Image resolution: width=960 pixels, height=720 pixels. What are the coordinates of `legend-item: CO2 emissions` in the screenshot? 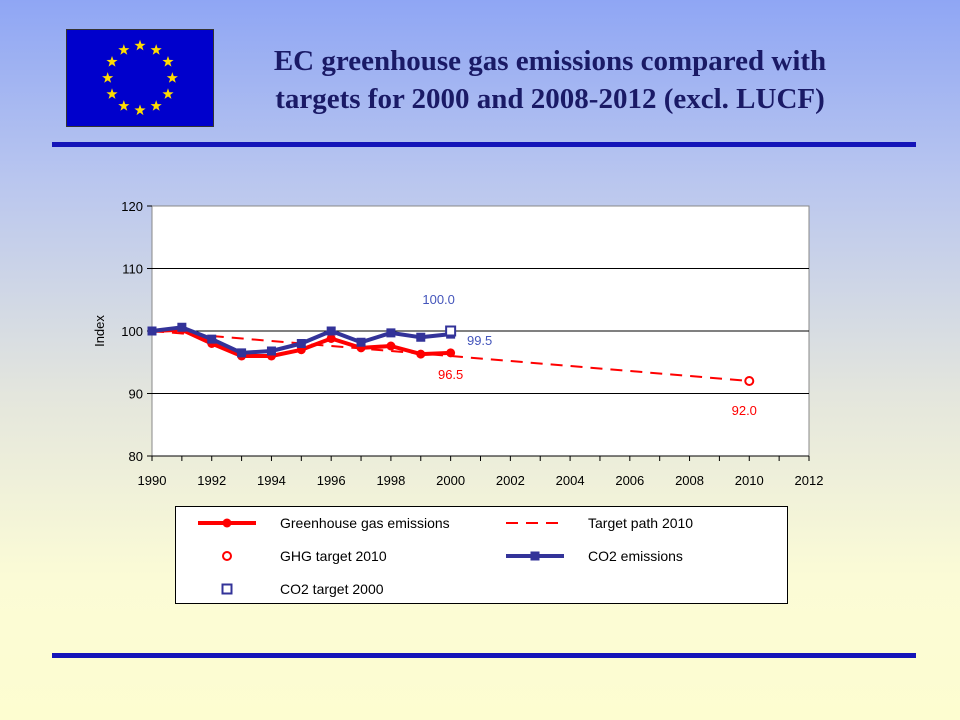 It's located at (593, 556).